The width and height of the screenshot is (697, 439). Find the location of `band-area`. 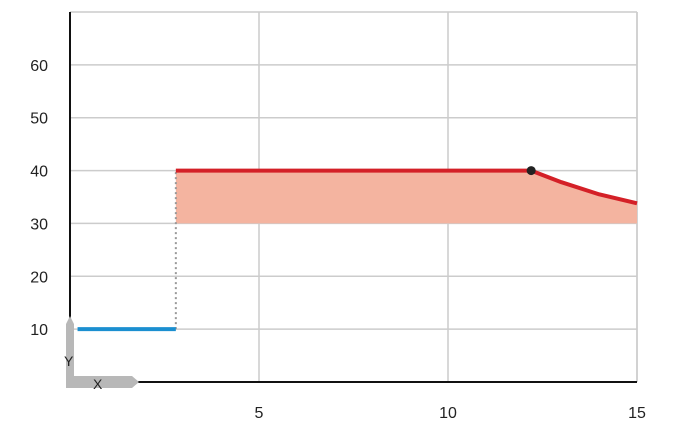

band-area is located at coordinates (406, 197).